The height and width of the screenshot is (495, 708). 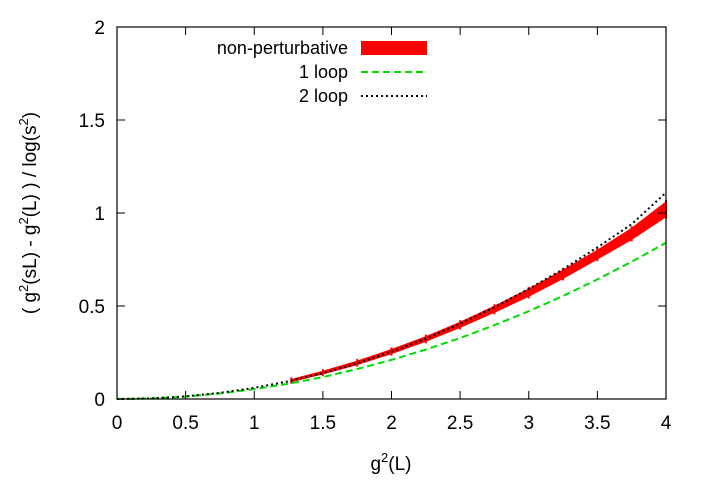 What do you see at coordinates (666, 423) in the screenshot?
I see `x-tick-label: 4` at bounding box center [666, 423].